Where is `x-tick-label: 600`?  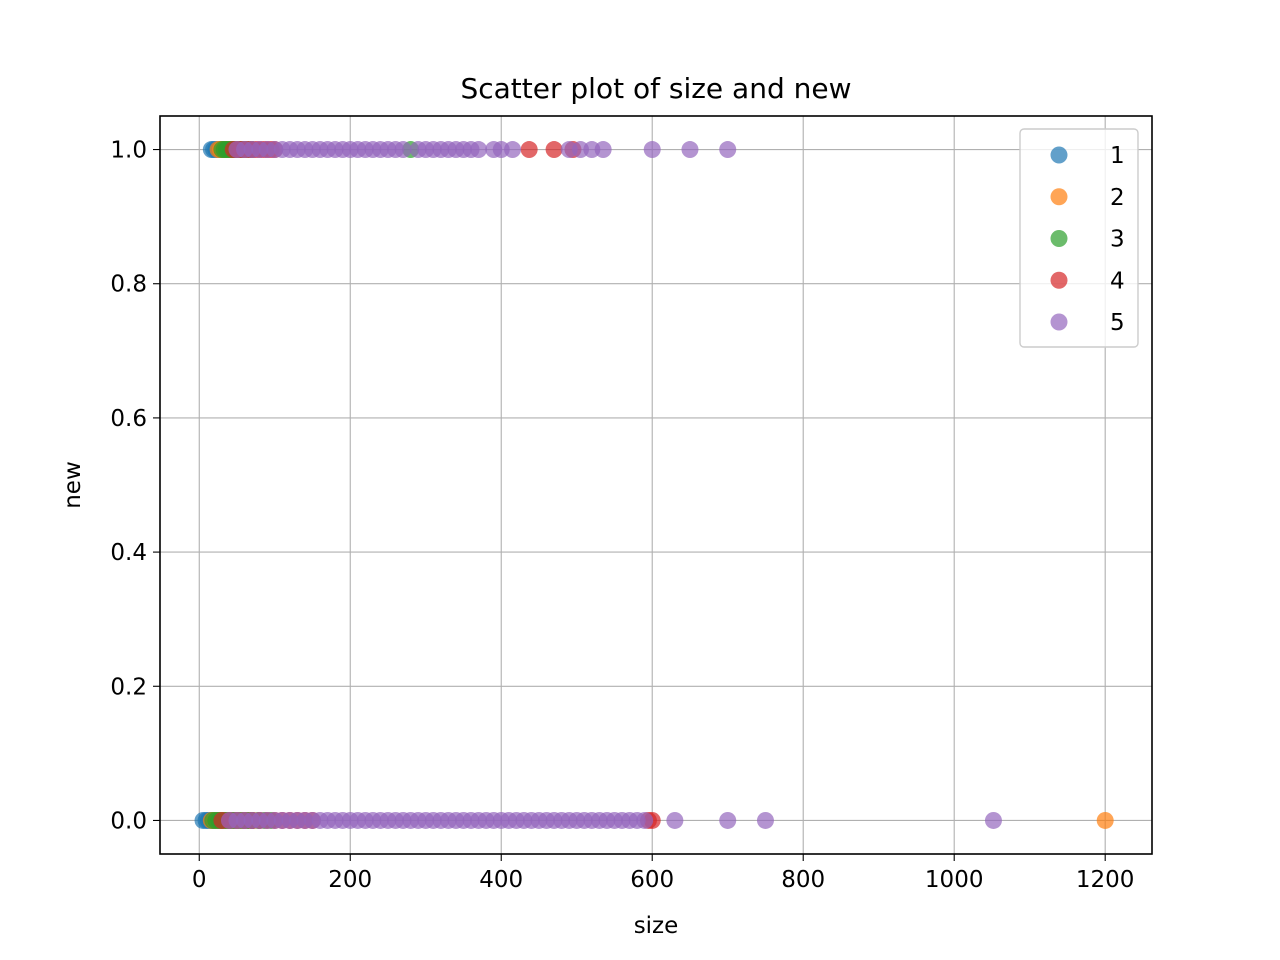 x-tick-label: 600 is located at coordinates (652, 880).